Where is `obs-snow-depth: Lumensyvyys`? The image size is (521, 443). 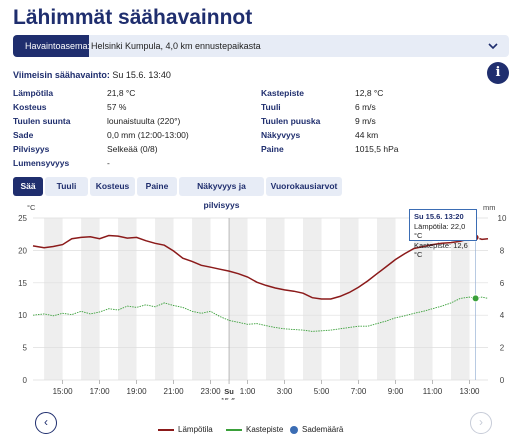
obs-snow-depth: Lumensyvyys is located at coordinates (41, 163).